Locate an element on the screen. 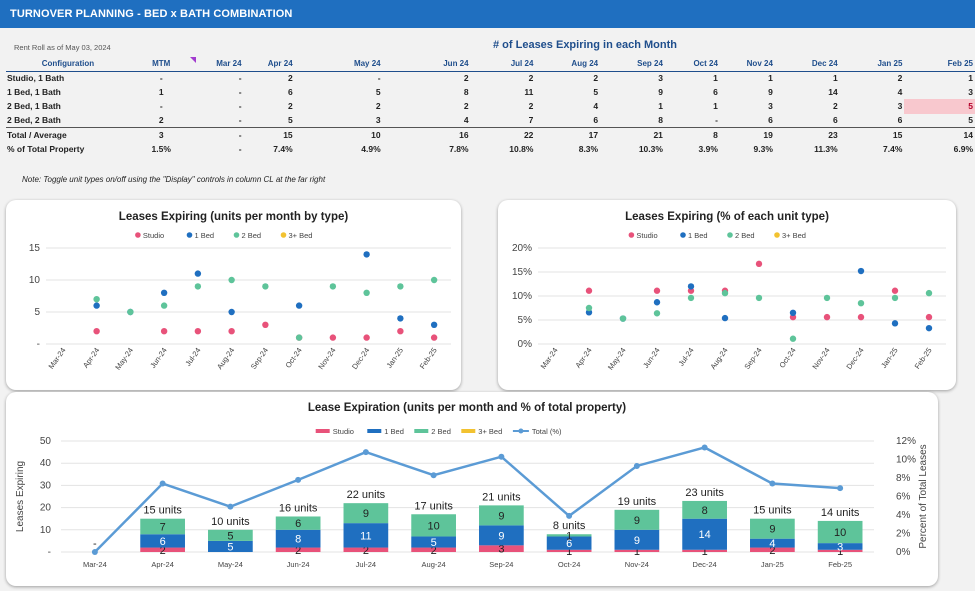  table-row: 1 Bed, 1 Bath 1 - 6 5 8 11 5 9 6 9 14 4 3 is located at coordinates (490, 92).